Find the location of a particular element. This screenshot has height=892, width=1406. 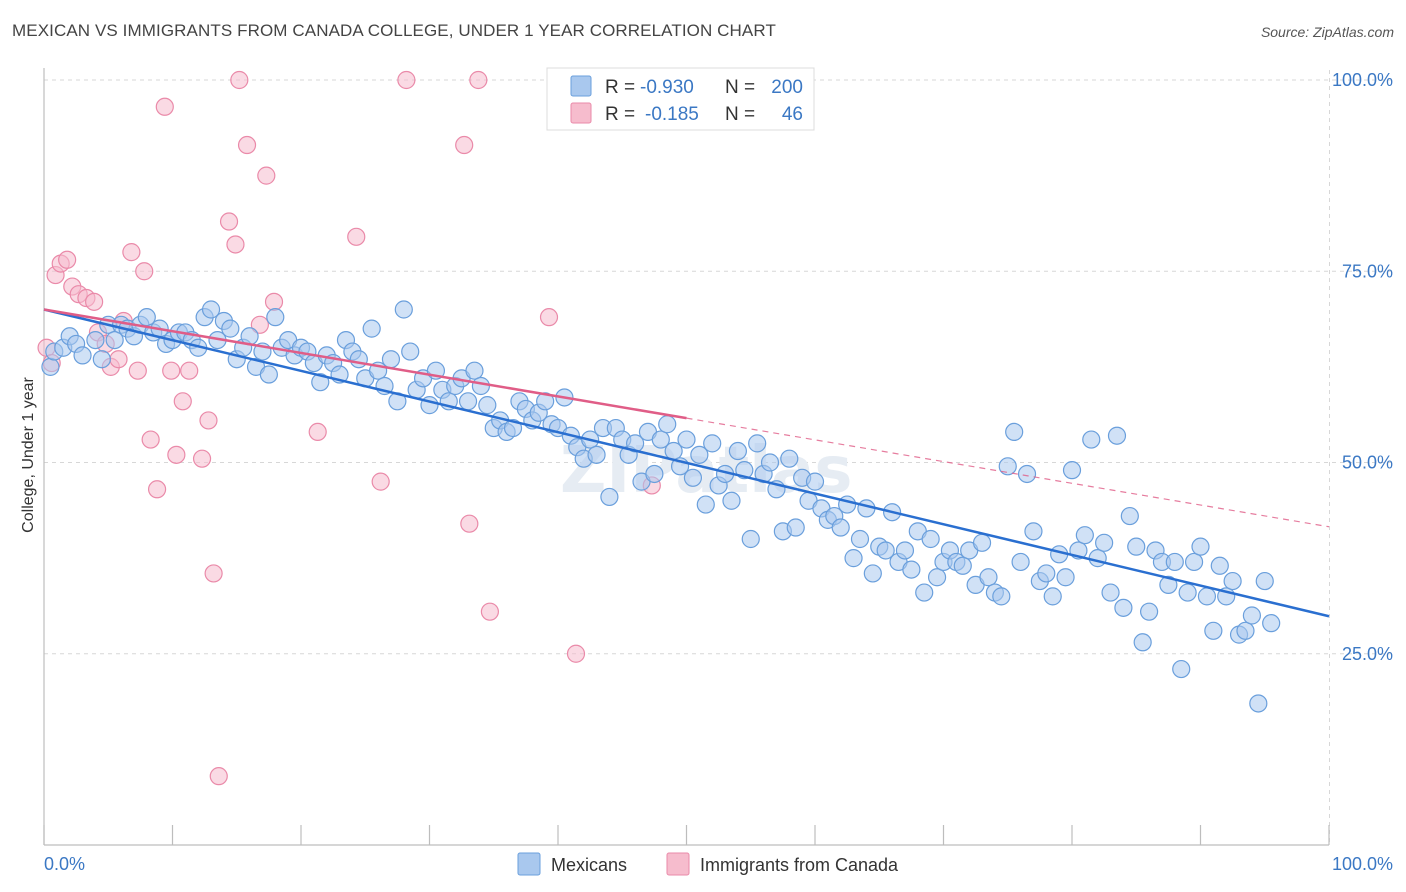

x-tick-label-min: 0.0% is located at coordinates (64, 864).